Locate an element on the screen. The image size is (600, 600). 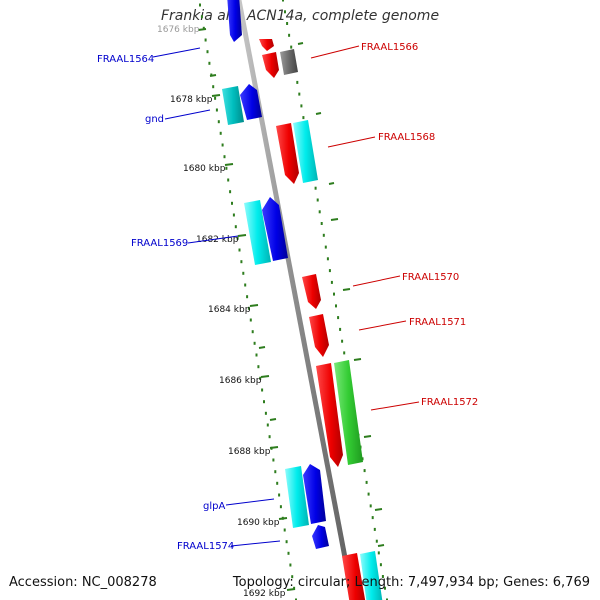
label-fraal1570: FRAAL1570 is located at coordinates (405, 279).